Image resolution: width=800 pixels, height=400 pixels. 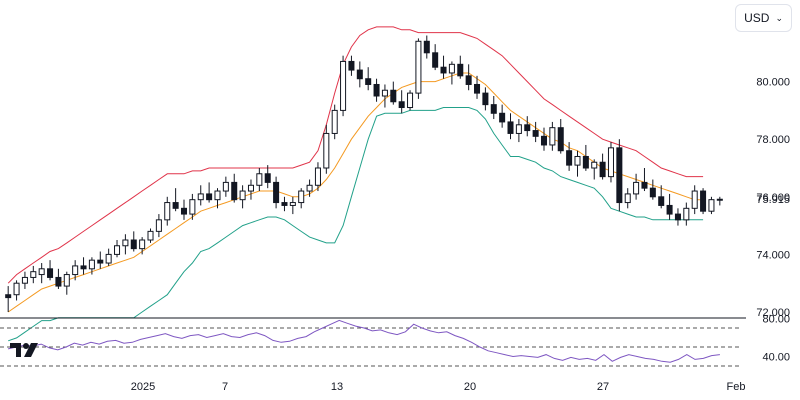 I want to click on tradingview-logo-icon, so click(x=24, y=350).